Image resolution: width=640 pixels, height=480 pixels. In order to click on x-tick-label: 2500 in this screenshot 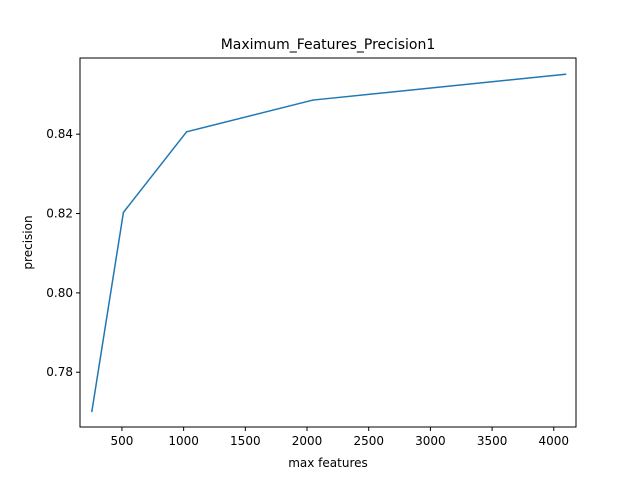, I will do `click(368, 441)`.